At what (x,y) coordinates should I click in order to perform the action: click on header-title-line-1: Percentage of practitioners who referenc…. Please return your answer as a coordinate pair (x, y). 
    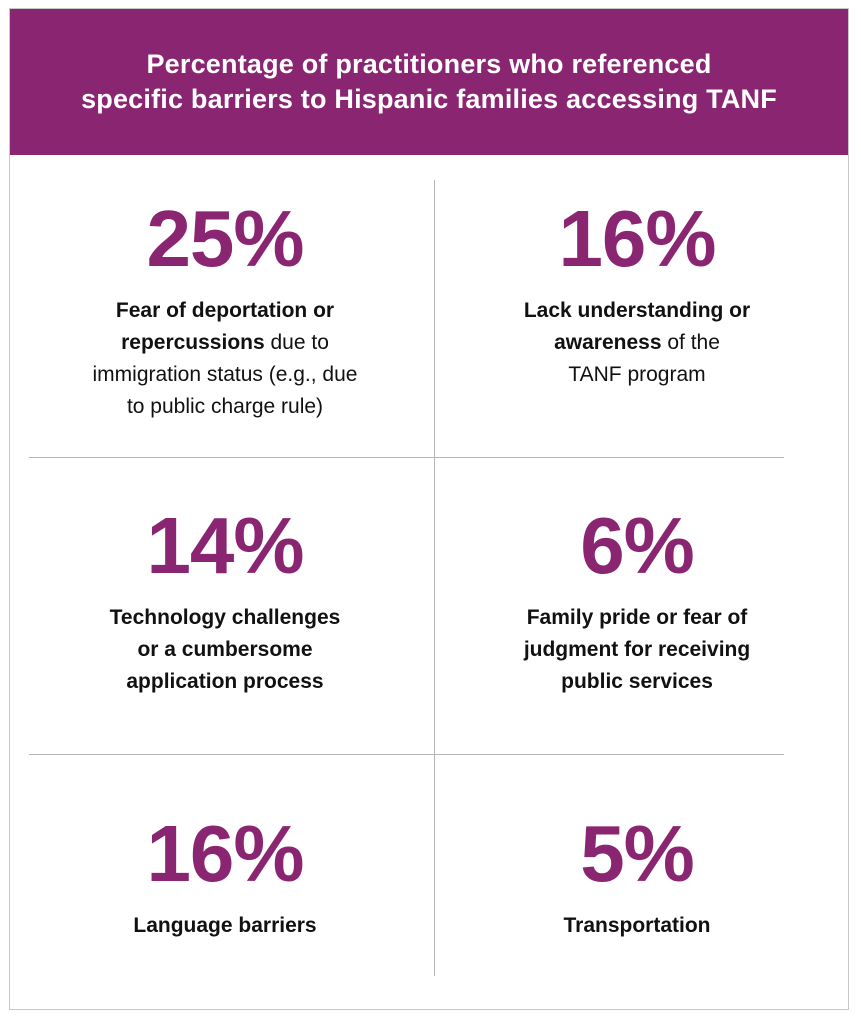
    Looking at the image, I should click on (429, 64).